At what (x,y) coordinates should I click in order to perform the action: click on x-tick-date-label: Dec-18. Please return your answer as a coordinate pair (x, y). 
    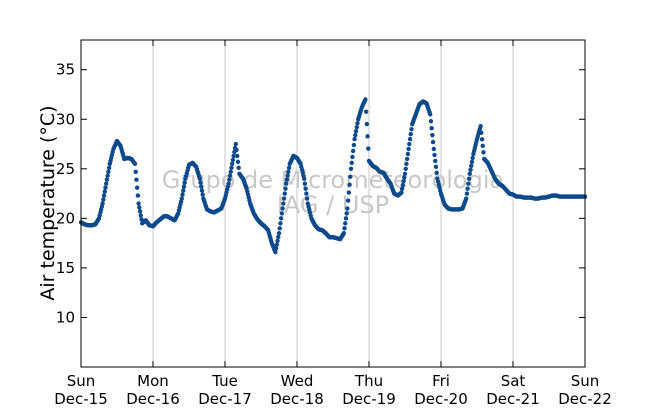
    Looking at the image, I should click on (297, 399).